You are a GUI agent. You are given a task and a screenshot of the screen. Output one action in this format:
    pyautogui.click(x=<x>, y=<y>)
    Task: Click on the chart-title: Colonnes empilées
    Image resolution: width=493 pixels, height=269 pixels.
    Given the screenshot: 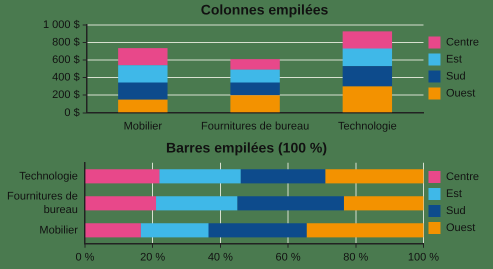 What is the action you would take?
    pyautogui.click(x=264, y=9)
    